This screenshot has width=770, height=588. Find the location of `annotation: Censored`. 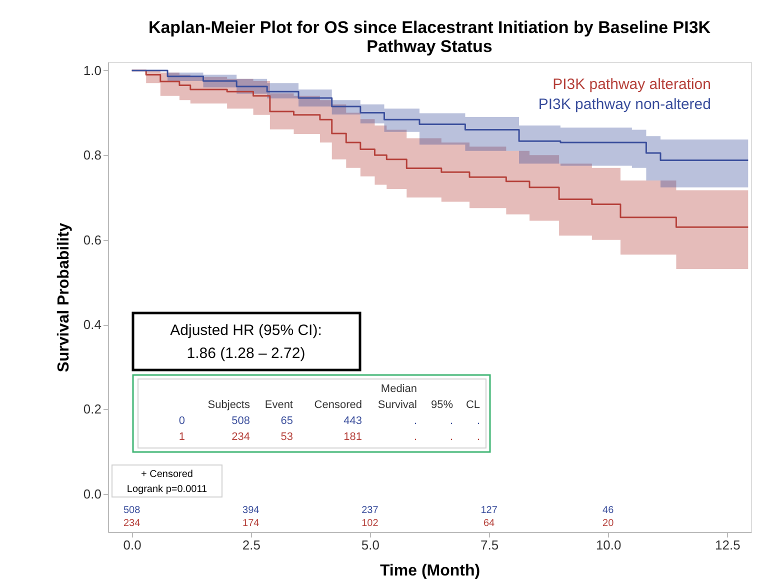

annotation: Censored is located at coordinates (338, 405).